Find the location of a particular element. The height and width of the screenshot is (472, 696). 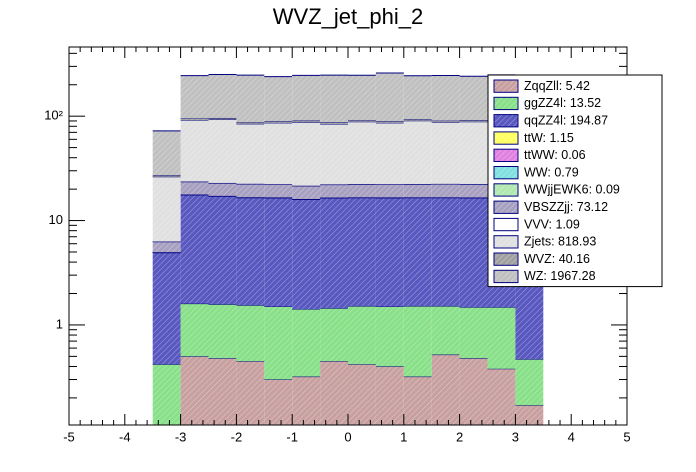

legend-label: ttW: 1.15 is located at coordinates (549, 138).